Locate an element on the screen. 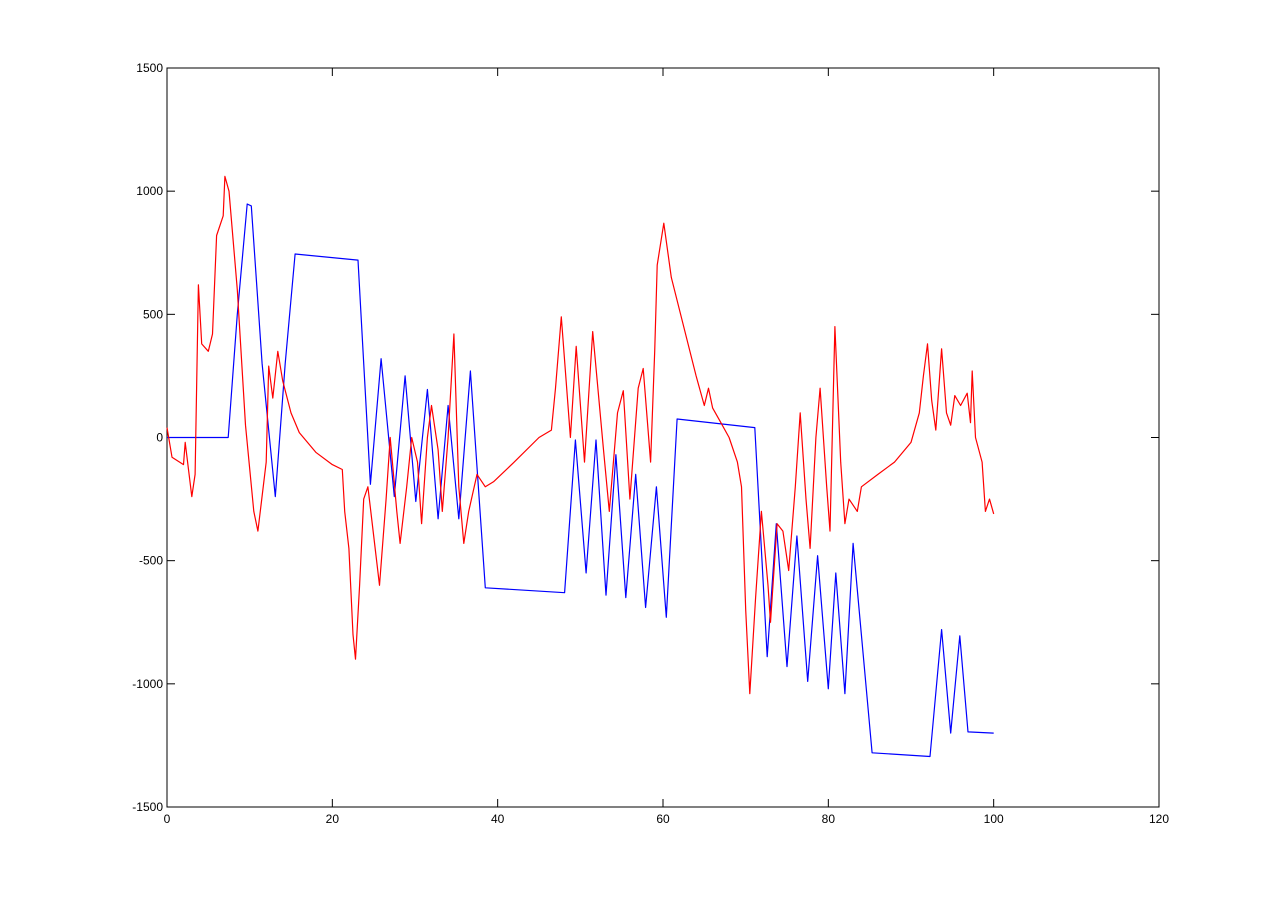  y-tick-label: -500 is located at coordinates (151, 561).